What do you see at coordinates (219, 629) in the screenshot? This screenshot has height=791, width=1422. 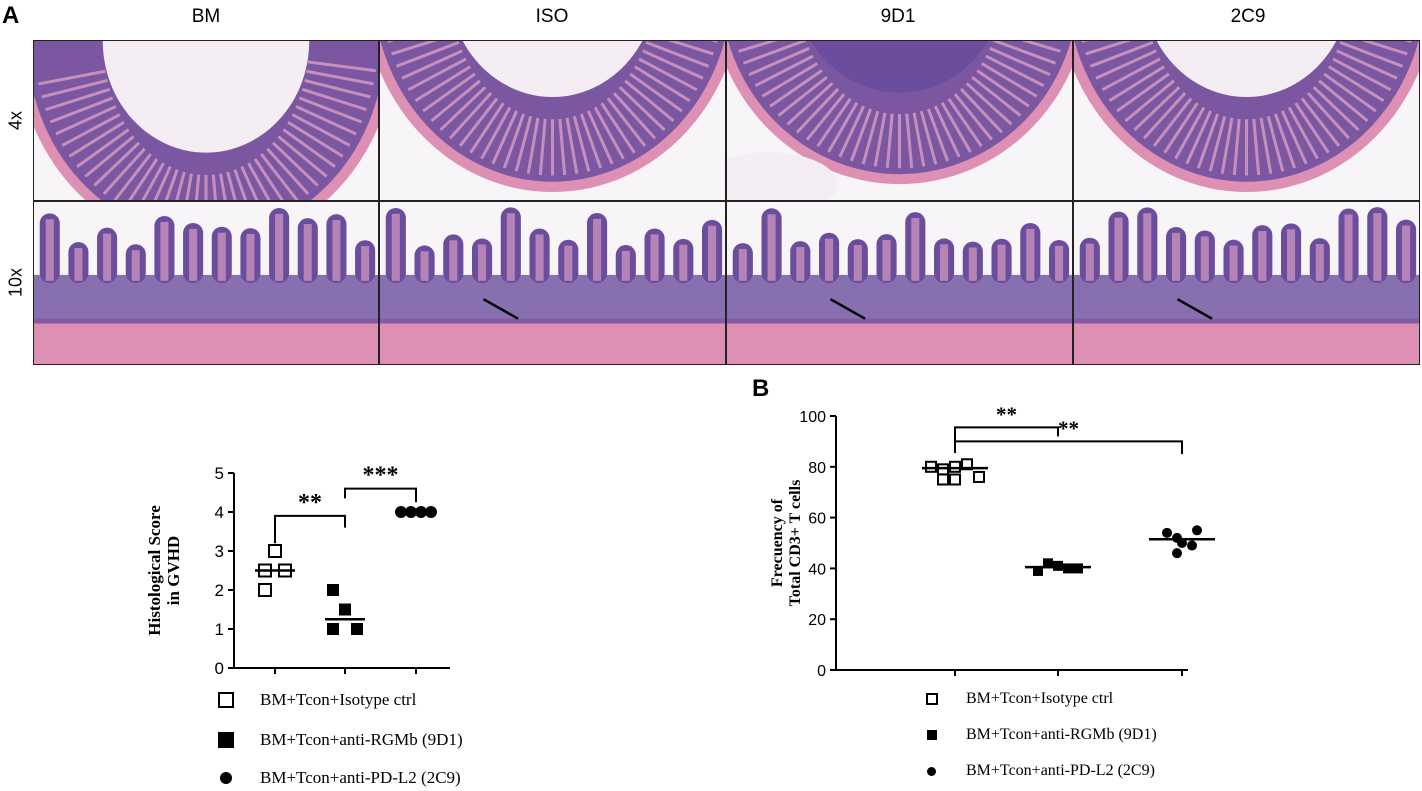 I see `y-tick-label: 1` at bounding box center [219, 629].